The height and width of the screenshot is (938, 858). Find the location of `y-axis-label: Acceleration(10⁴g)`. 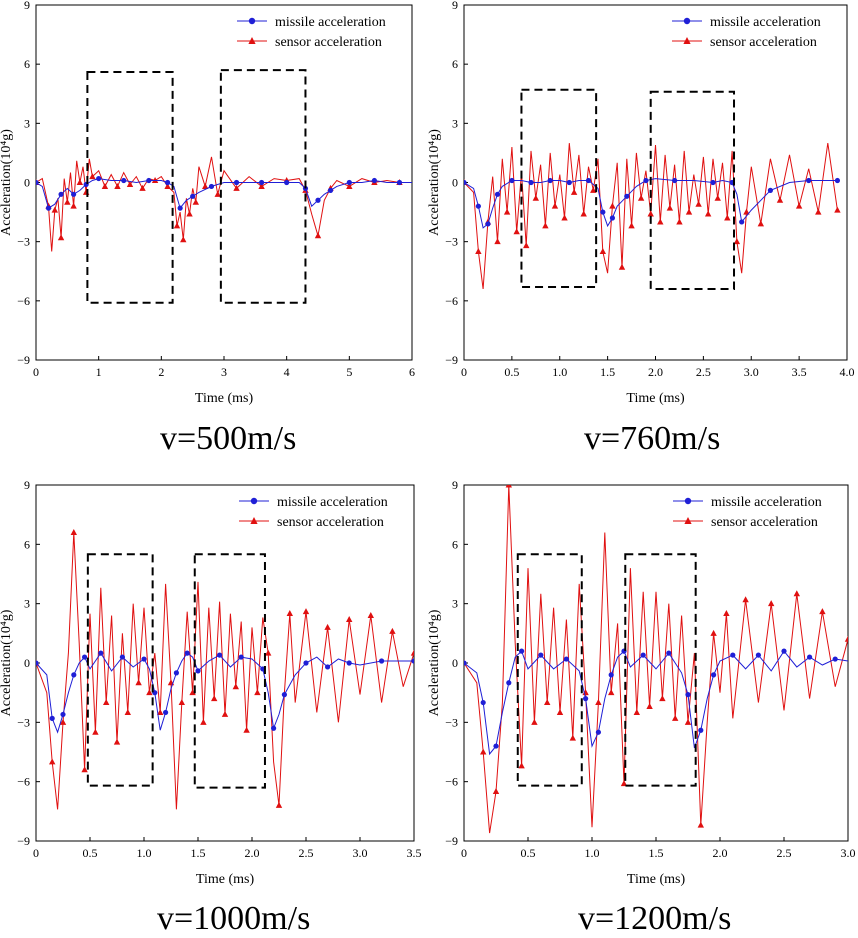

y-axis-label: Acceleration(10⁴g) is located at coordinates (7, 182).